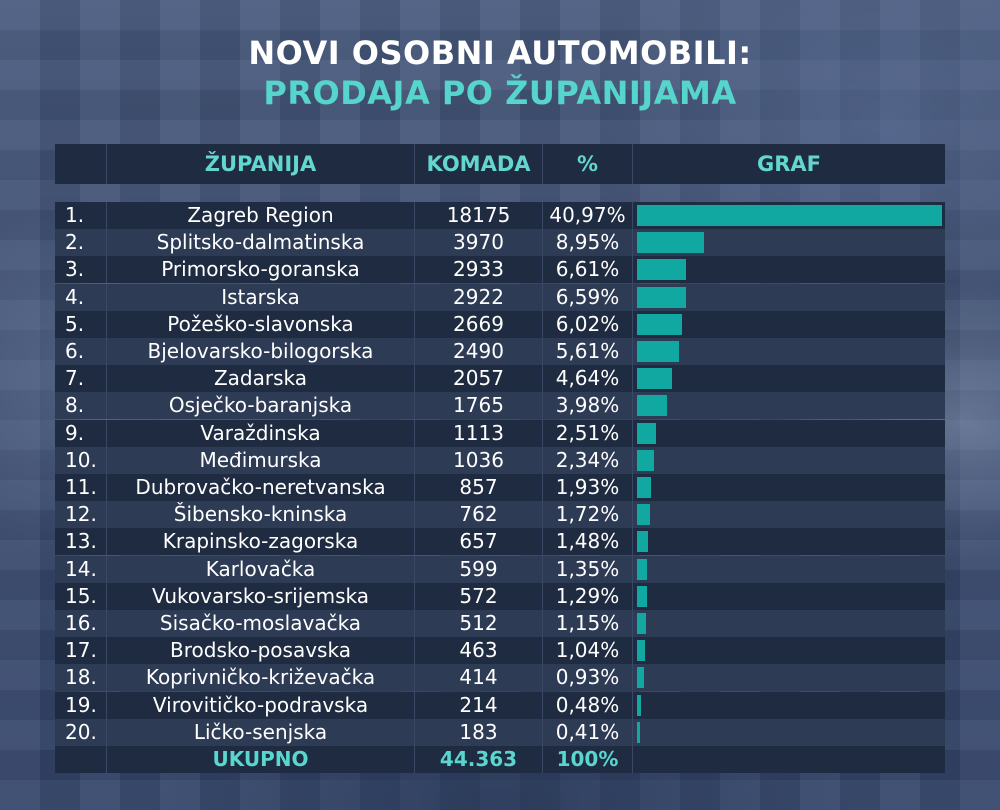 The height and width of the screenshot is (810, 1000). Describe the element at coordinates (479, 243) in the screenshot. I see `units-cell: 3970` at that location.